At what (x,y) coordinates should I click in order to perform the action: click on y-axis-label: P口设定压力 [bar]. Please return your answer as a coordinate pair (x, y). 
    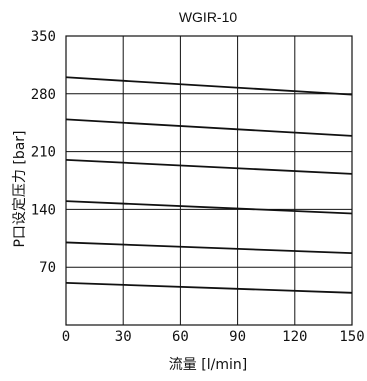
    Looking at the image, I should click on (20, 188).